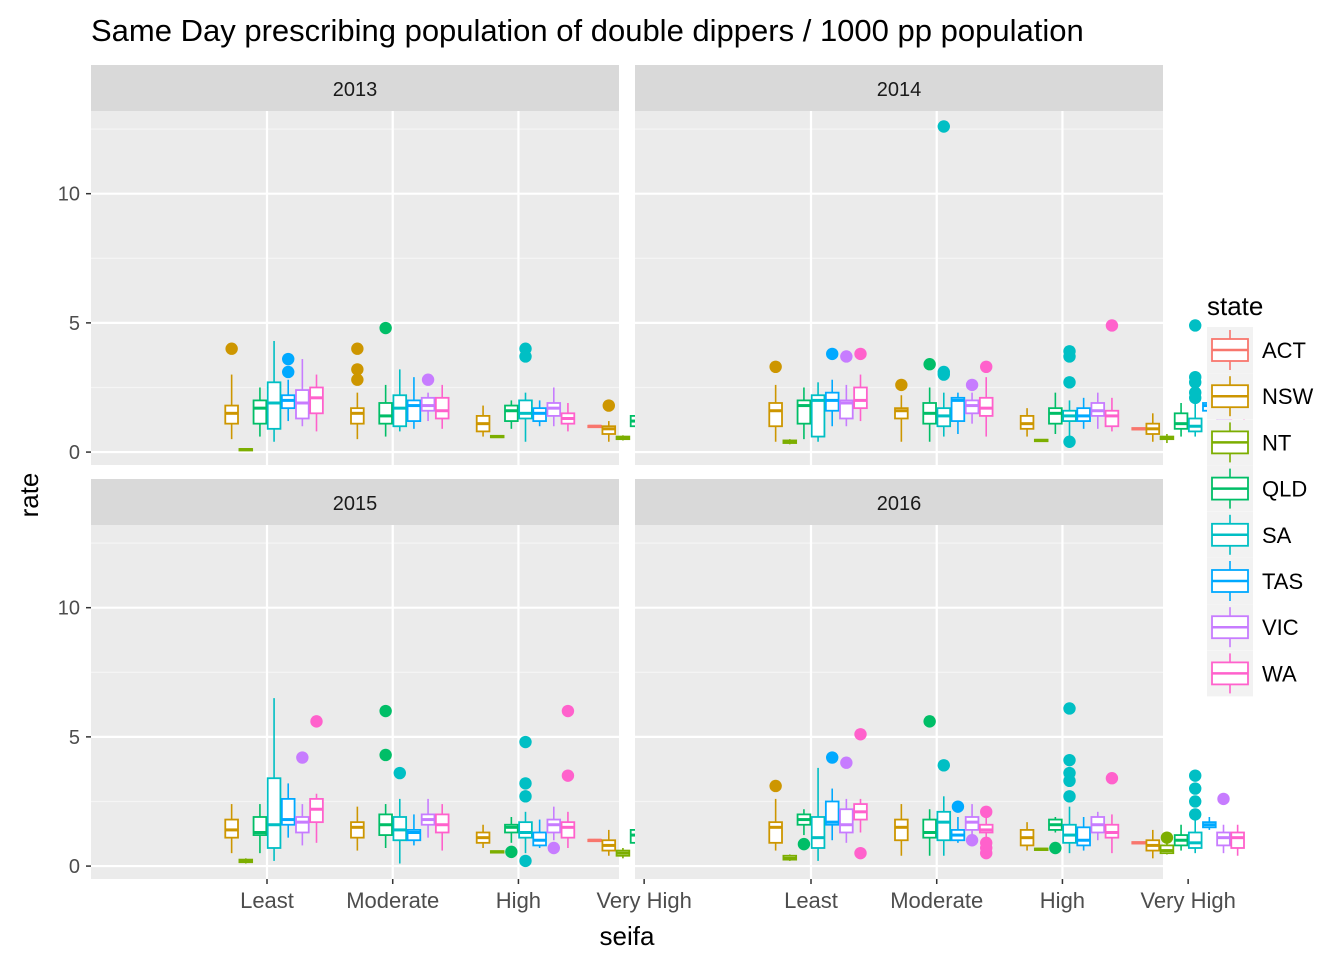  What do you see at coordinates (972, 401) in the screenshot?
I see `box-vic-moderate` at bounding box center [972, 401].